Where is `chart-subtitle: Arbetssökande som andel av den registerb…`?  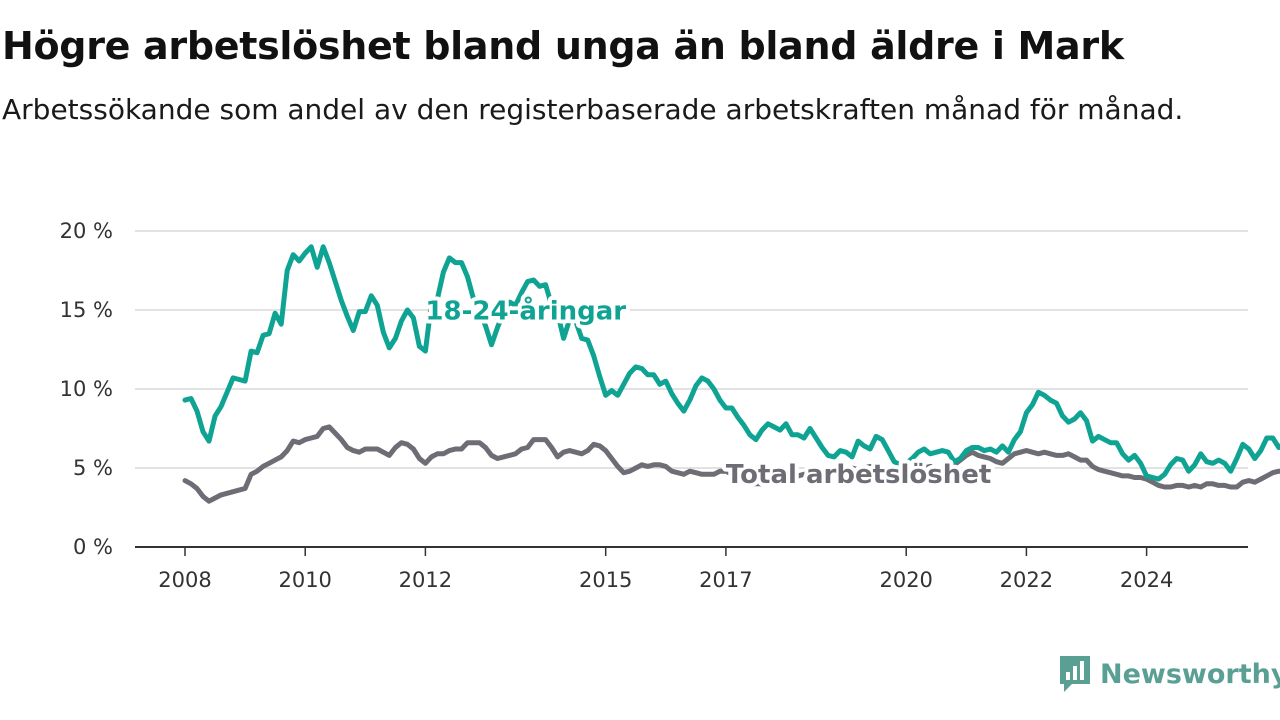 chart-subtitle: Arbetssökande som andel av den registerb… is located at coordinates (593, 109).